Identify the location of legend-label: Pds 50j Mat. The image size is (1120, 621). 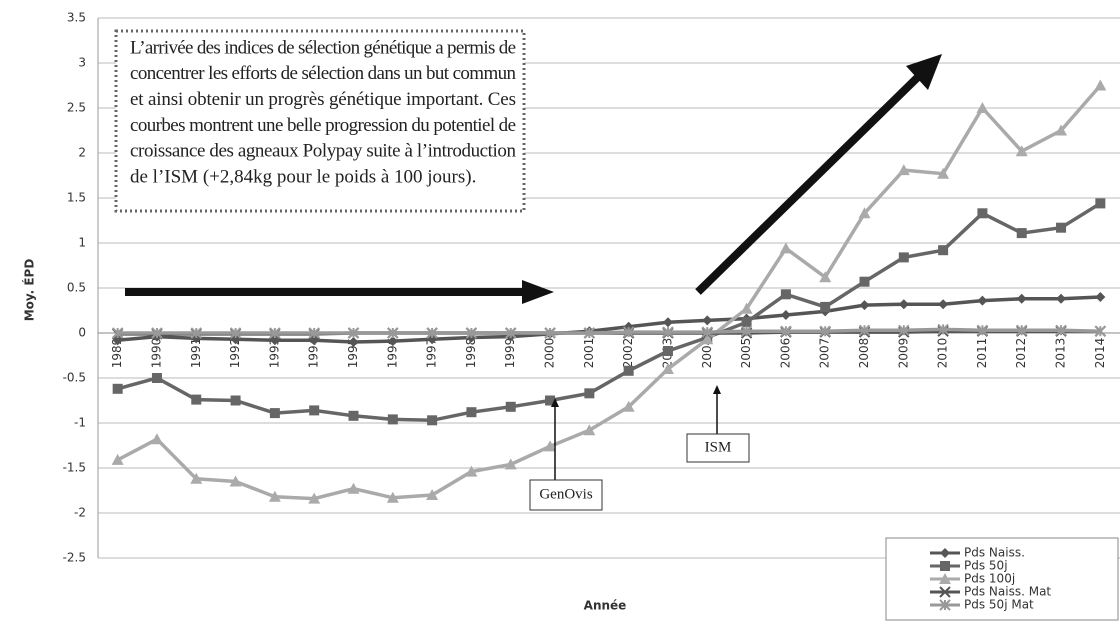
(999, 605).